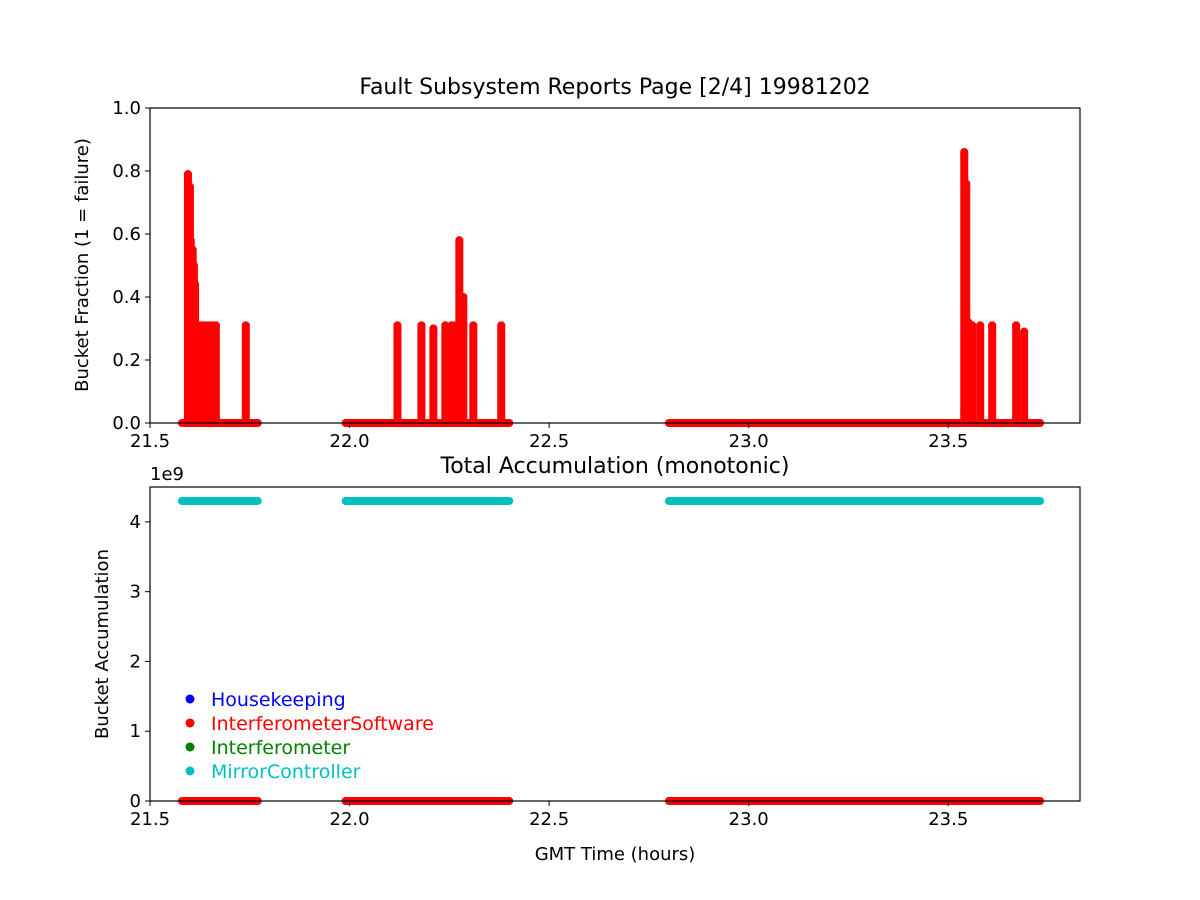 The image size is (1200, 900). Describe the element at coordinates (280, 748) in the screenshot. I see `legend-label-interferometer: Interferometer` at that location.